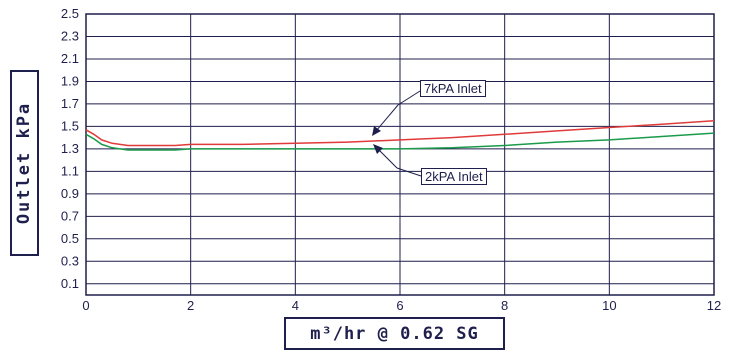  Describe the element at coordinates (378, 149) in the screenshot. I see `arrow-2kpa-head` at that location.